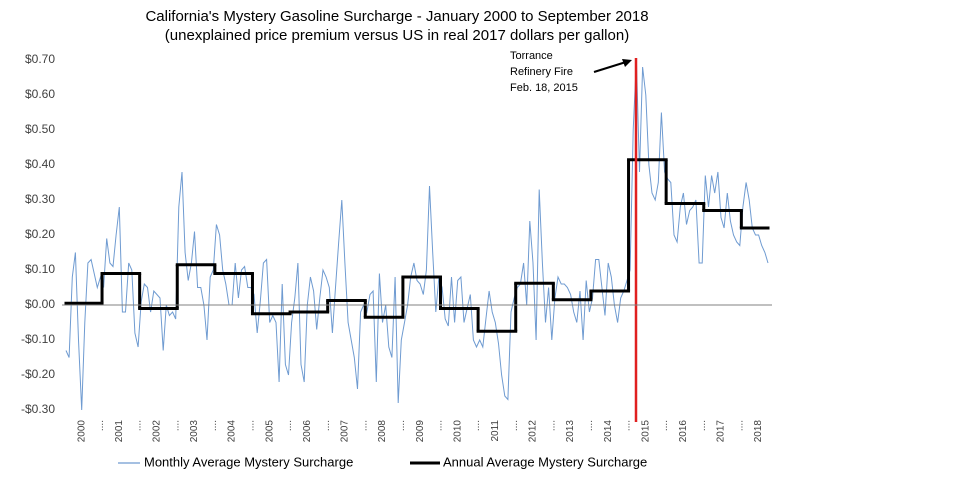 The image size is (960, 480). What do you see at coordinates (232, 431) in the screenshot?
I see `x-tick-label: 2004` at bounding box center [232, 431].